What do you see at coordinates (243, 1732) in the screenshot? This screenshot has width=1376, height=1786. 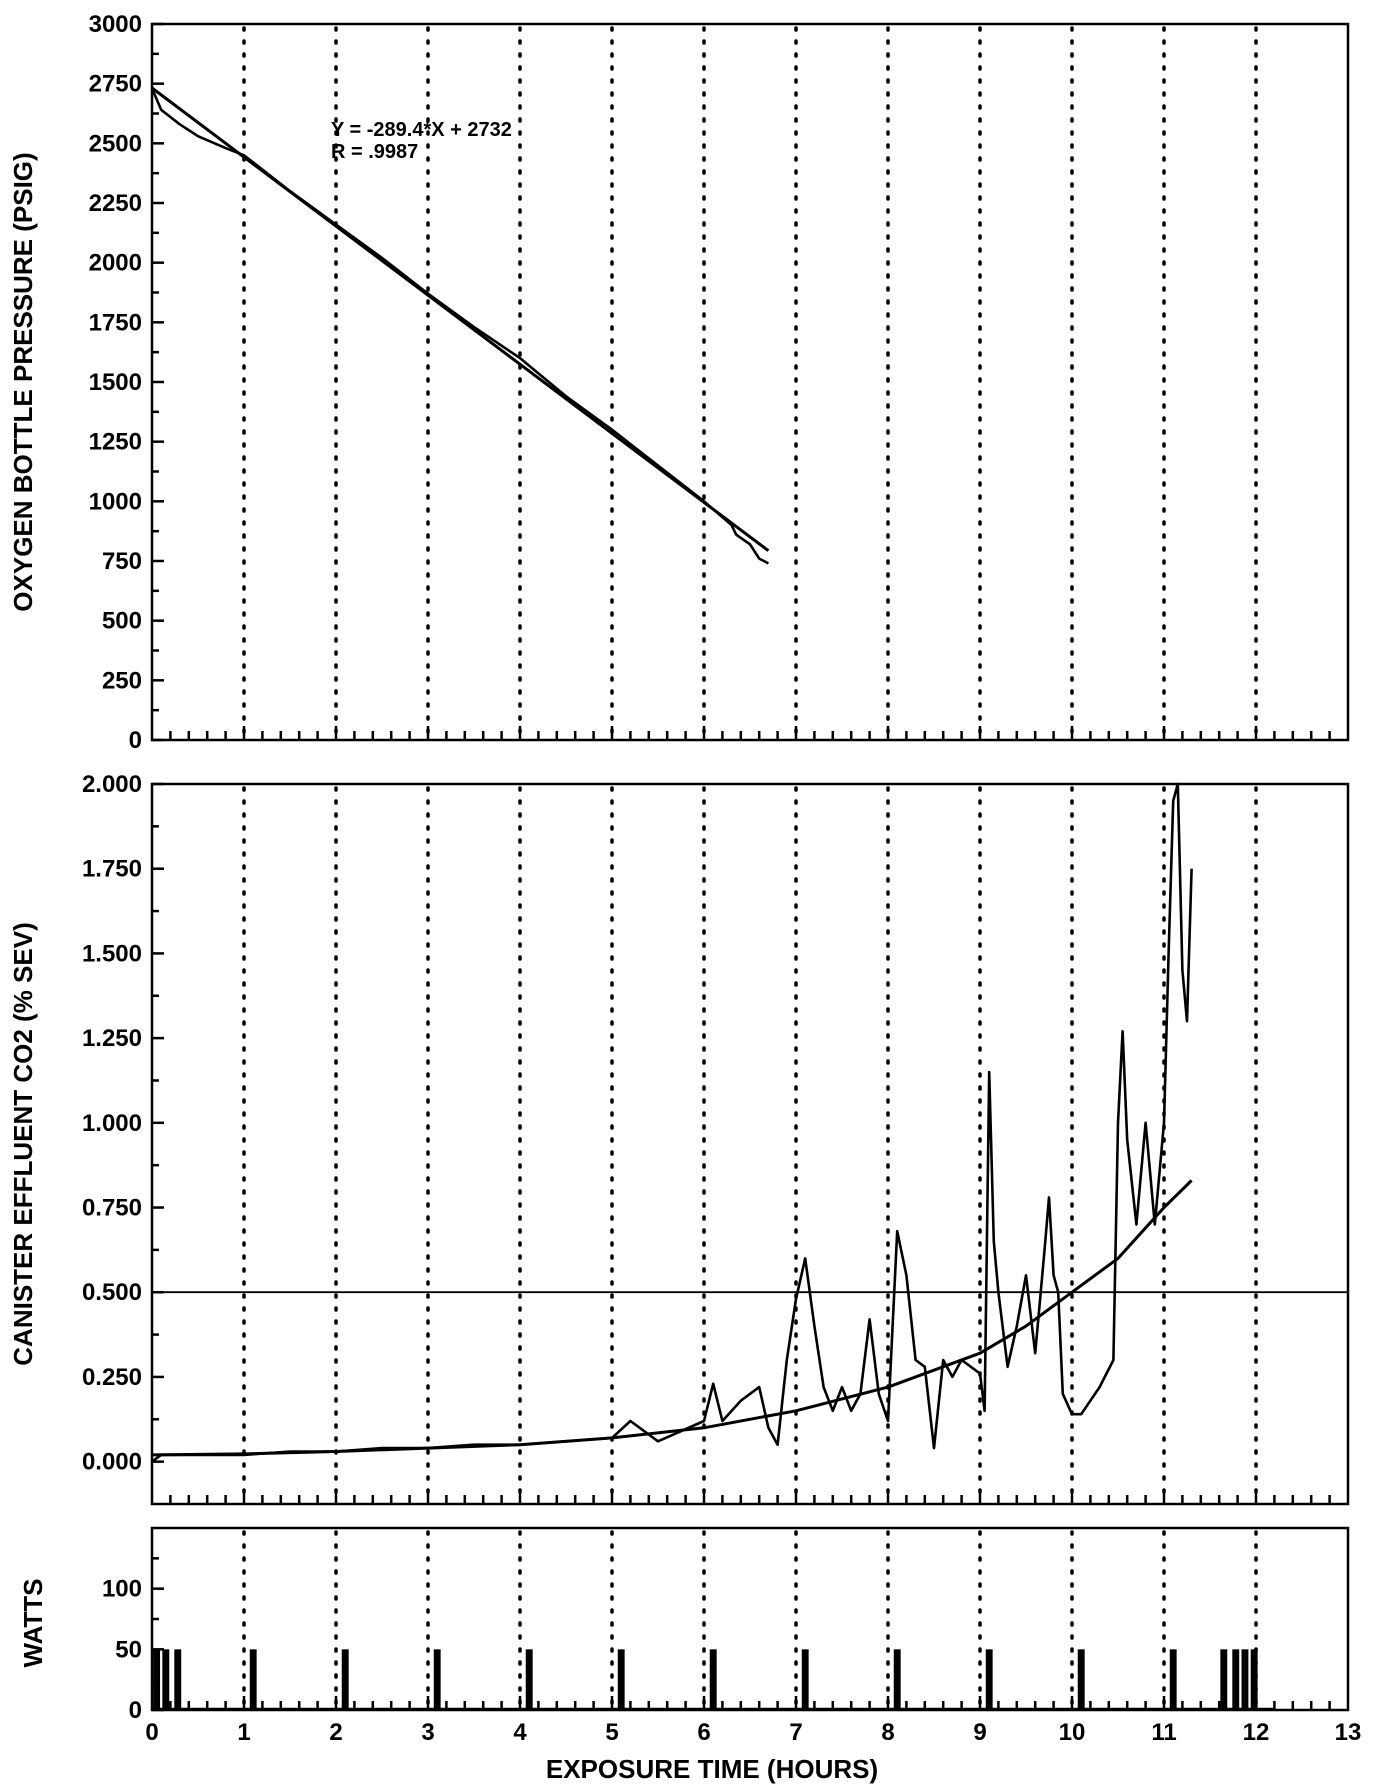 I see `x-tick-label: 1` at bounding box center [243, 1732].